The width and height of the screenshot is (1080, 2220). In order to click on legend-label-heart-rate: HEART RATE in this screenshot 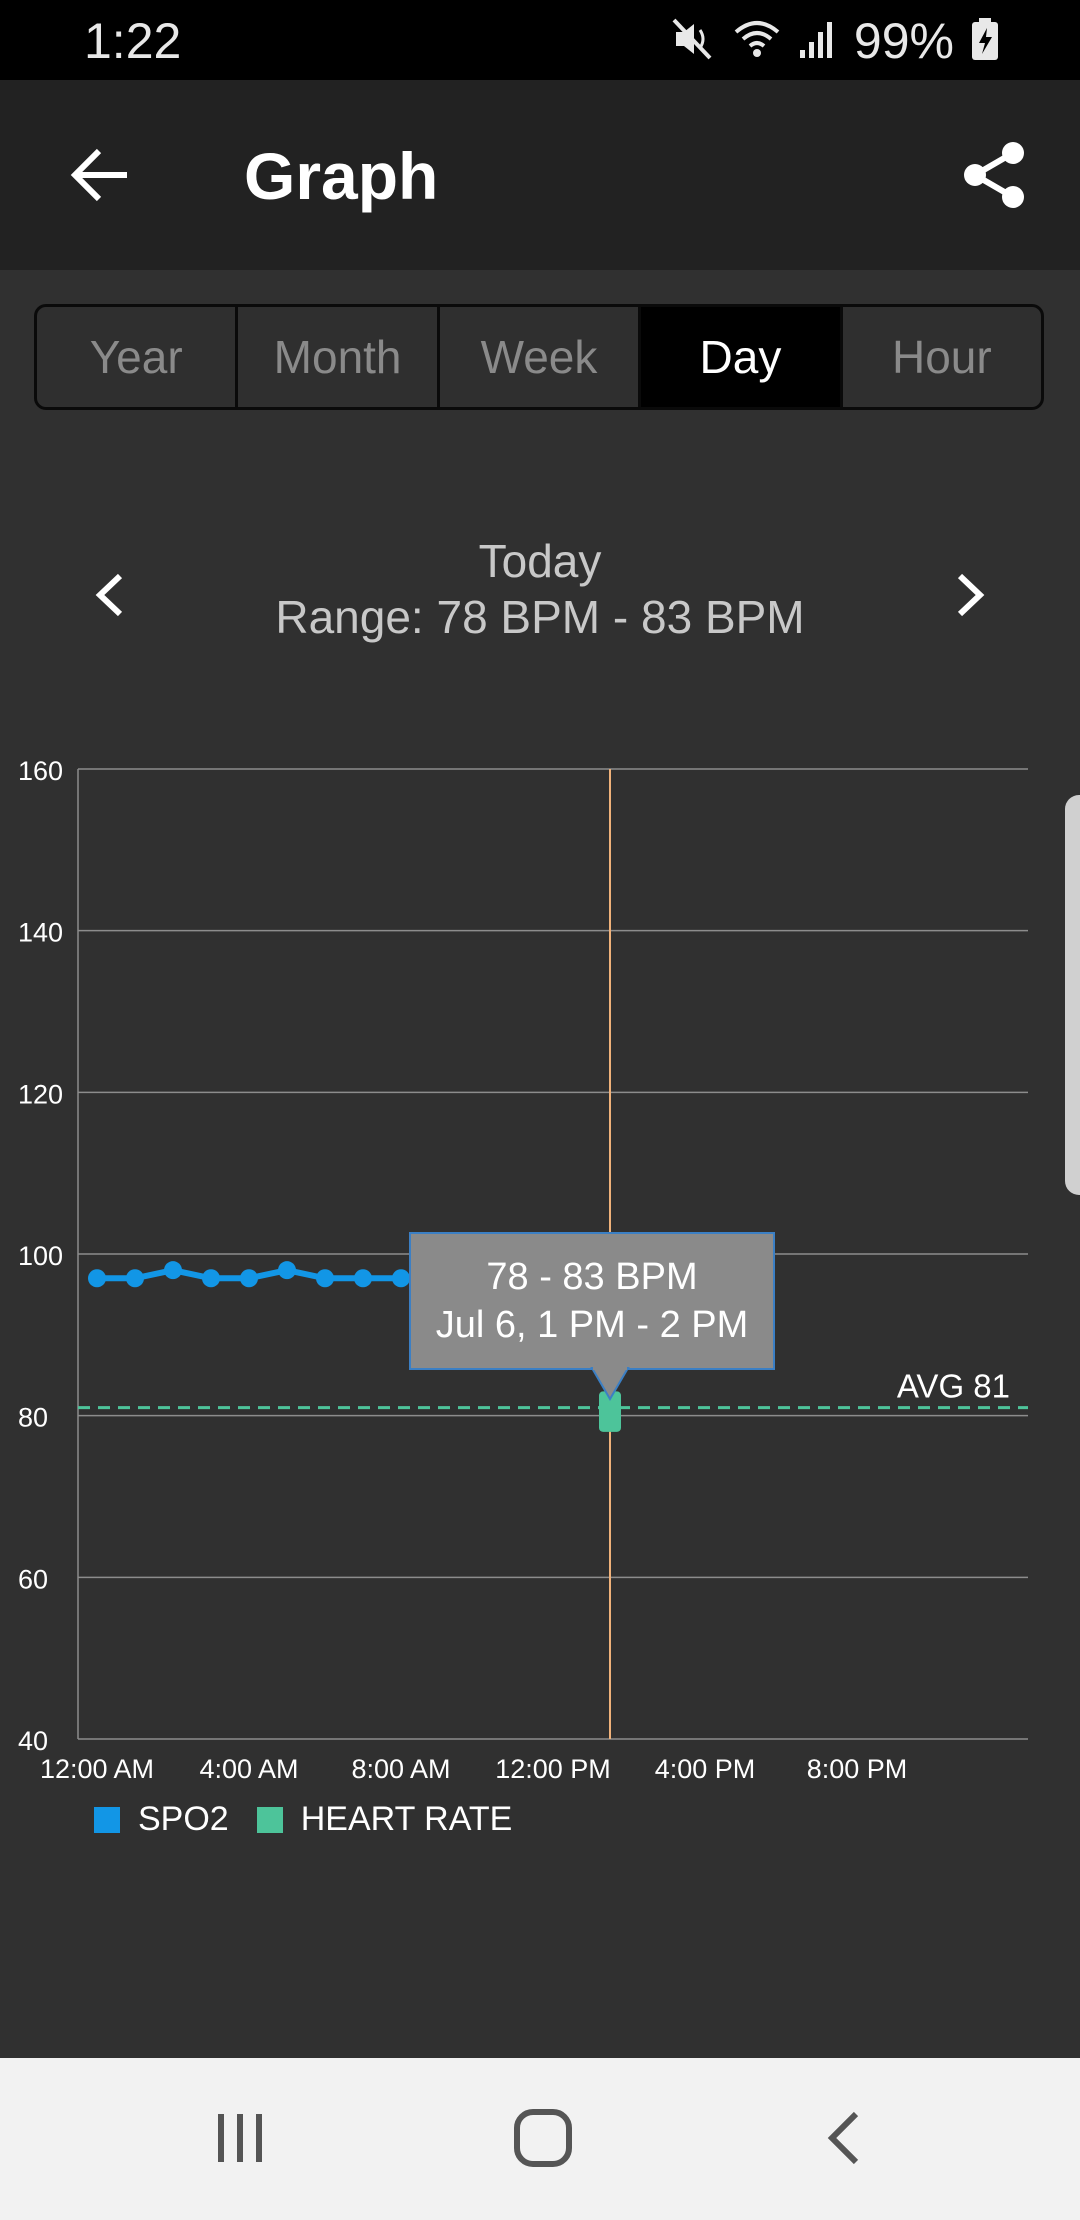, I will do `click(406, 1819)`.